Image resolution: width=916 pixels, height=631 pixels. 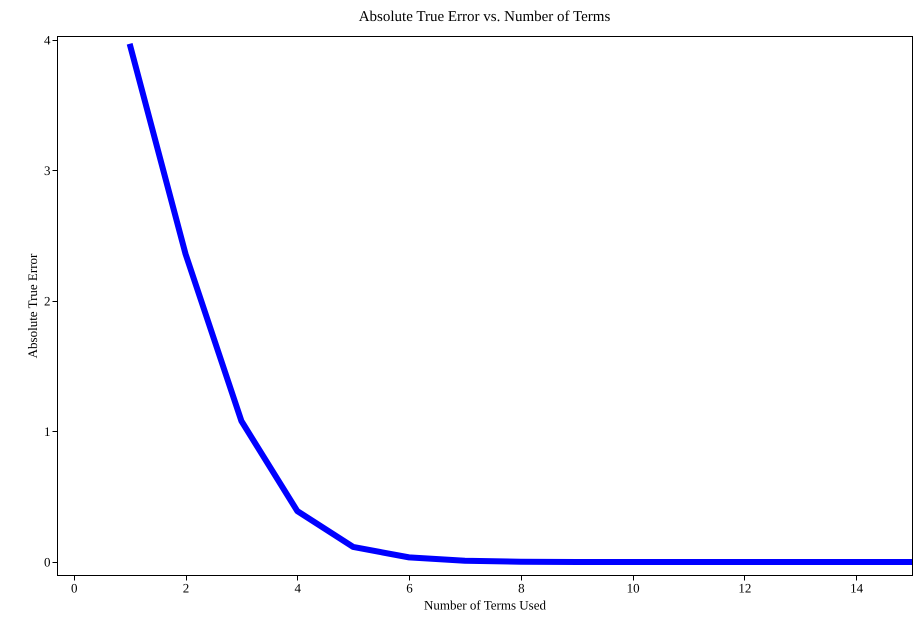 I want to click on chart-title: Absolute True Error vs. Number of Terms, so click(x=484, y=16).